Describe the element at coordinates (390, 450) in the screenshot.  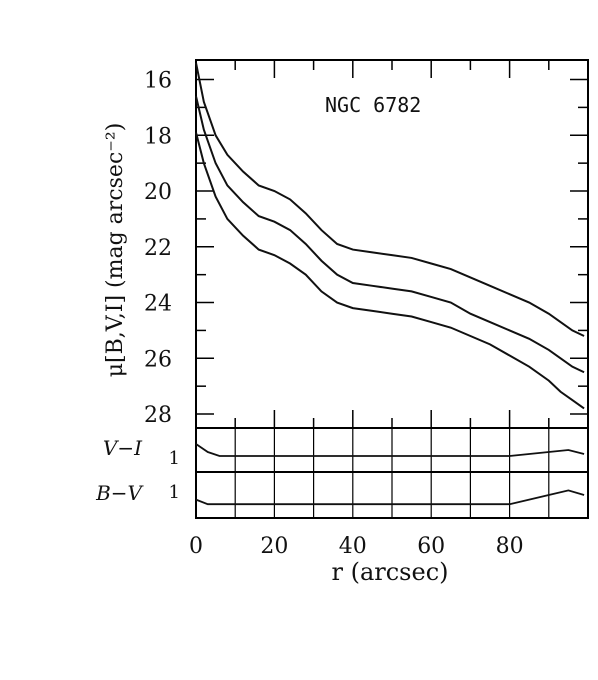
I see `vi-series-line` at that location.